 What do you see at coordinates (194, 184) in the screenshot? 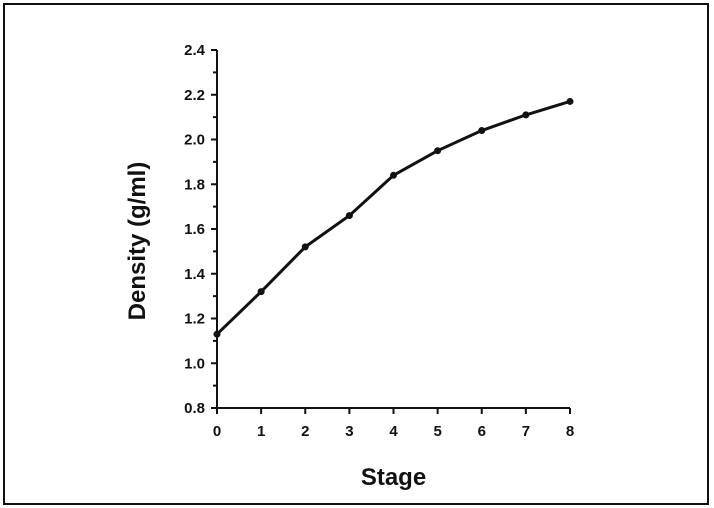
I see `y-tick-label: 1.8` at bounding box center [194, 184].